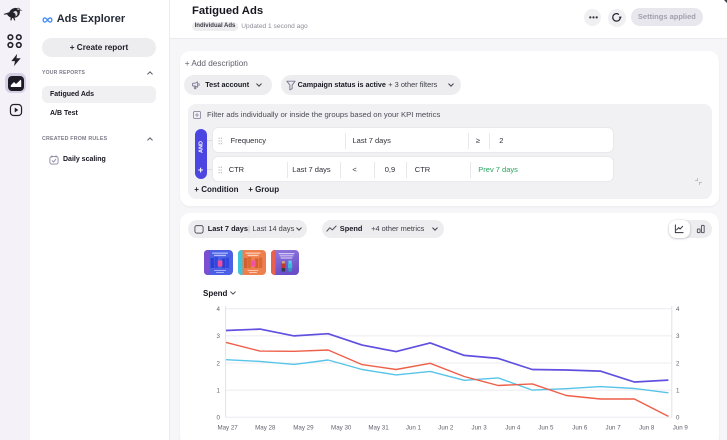 Image resolution: width=727 pixels, height=440 pixels. Describe the element at coordinates (303, 428) in the screenshot. I see `svg-text: May 29` at that location.